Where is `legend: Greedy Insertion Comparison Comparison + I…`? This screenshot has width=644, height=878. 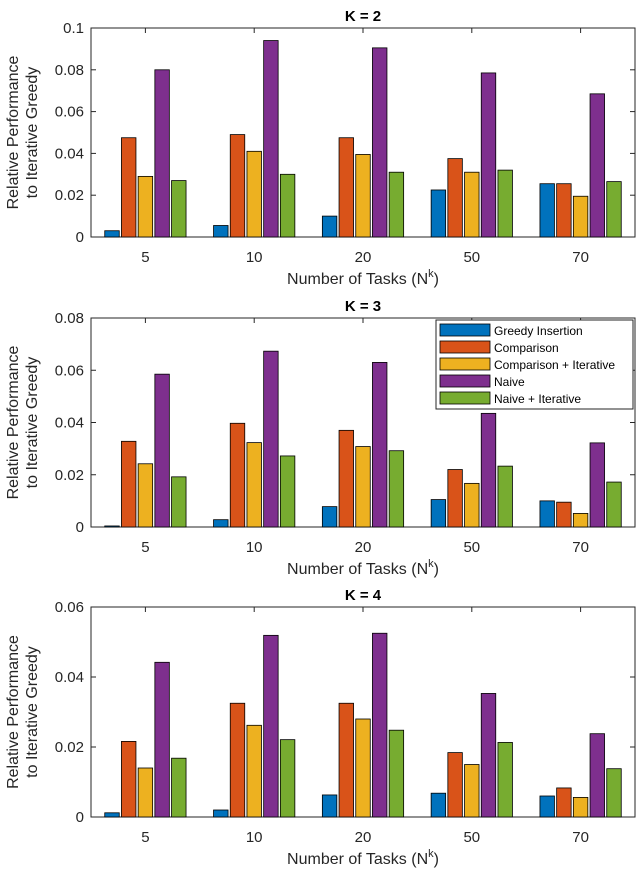 legend: Greedy Insertion Comparison Comparison + I… is located at coordinates (534, 364).